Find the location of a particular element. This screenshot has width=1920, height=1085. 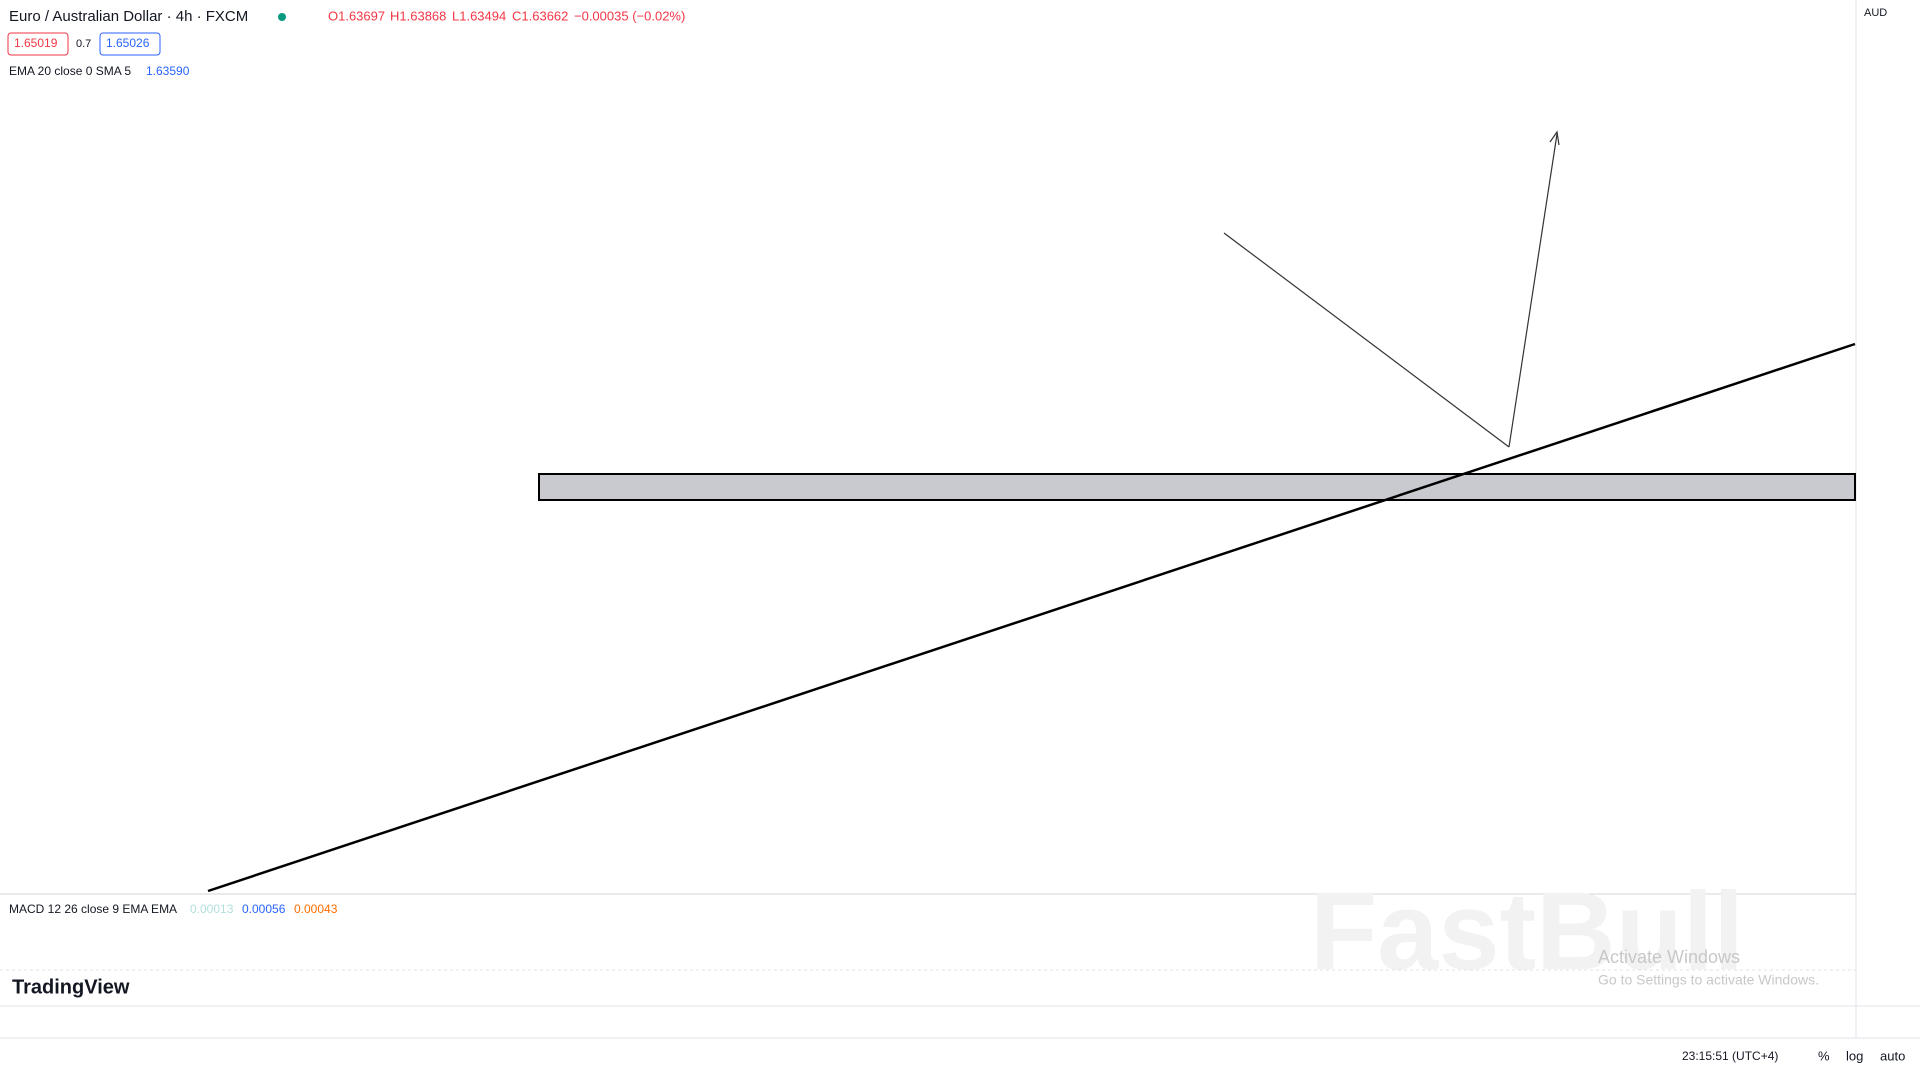

ema-value: 1.63590 is located at coordinates (168, 71).